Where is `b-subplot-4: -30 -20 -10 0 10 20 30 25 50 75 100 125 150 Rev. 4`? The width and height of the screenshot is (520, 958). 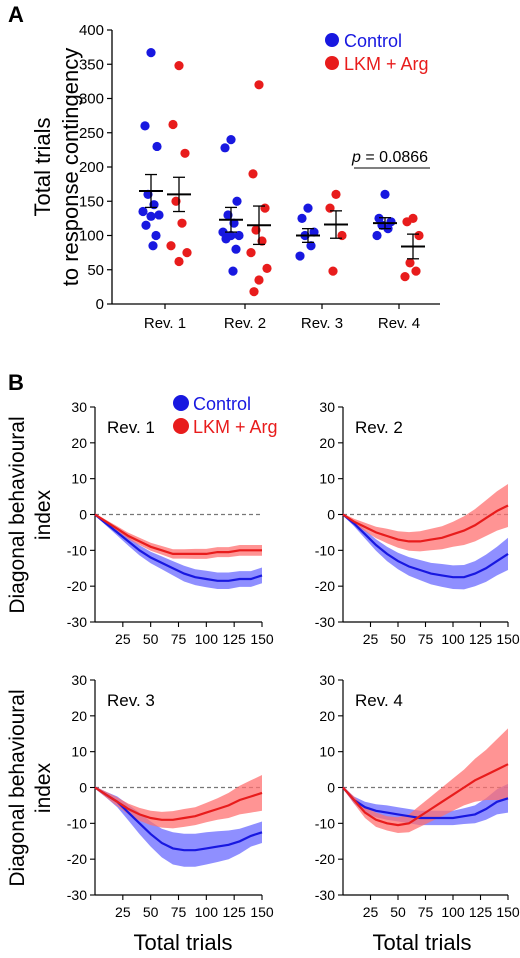 b-subplot-4: -30 -20 -10 0 10 20 30 25 50 75 100 125 150 Rev. 4 is located at coordinates (417, 796).